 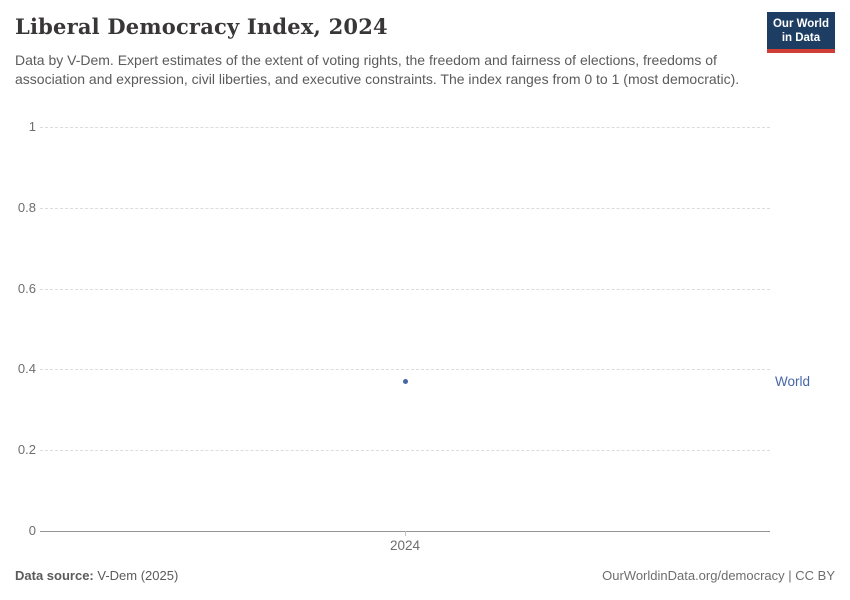 I want to click on y-tick-label: 0, so click(x=32, y=530).